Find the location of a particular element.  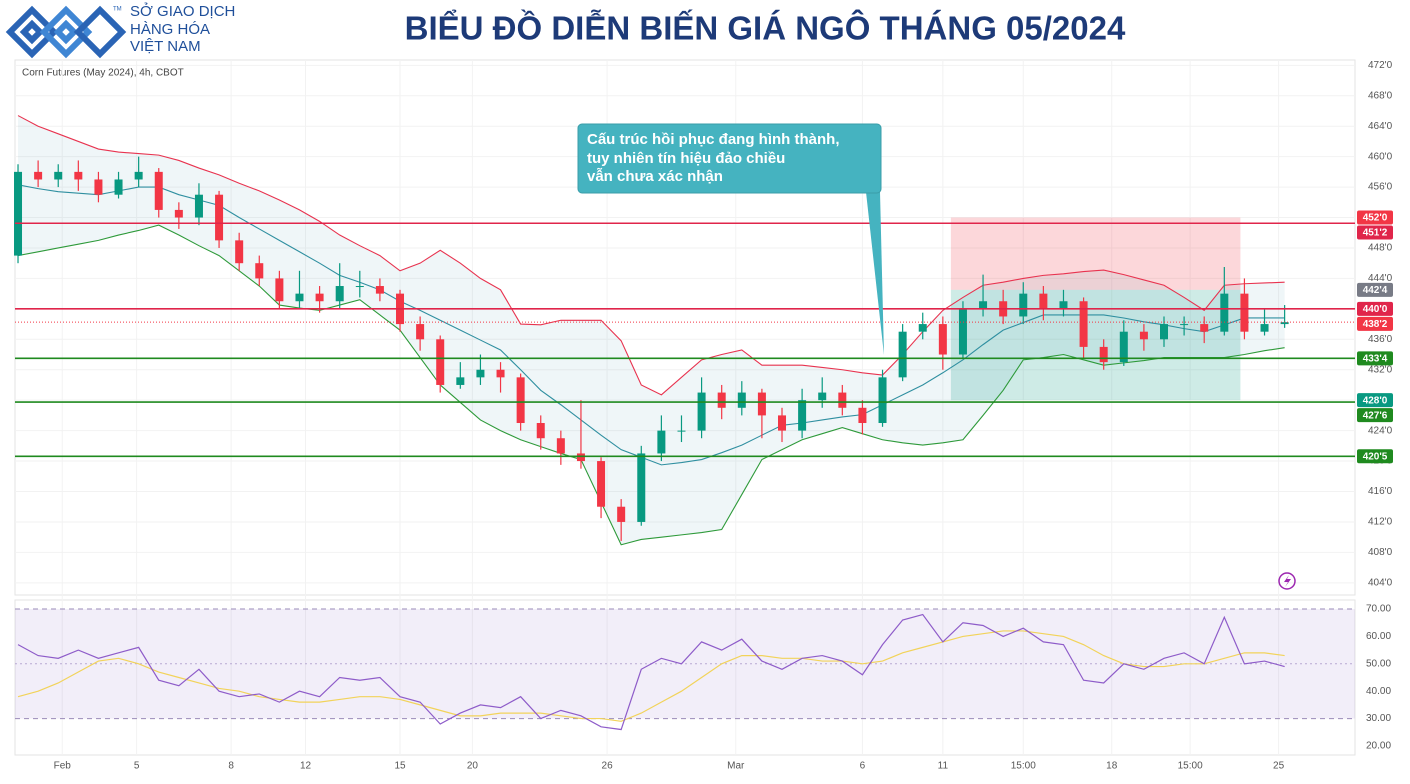

y-tick-label: 416'0 is located at coordinates (1380, 491).